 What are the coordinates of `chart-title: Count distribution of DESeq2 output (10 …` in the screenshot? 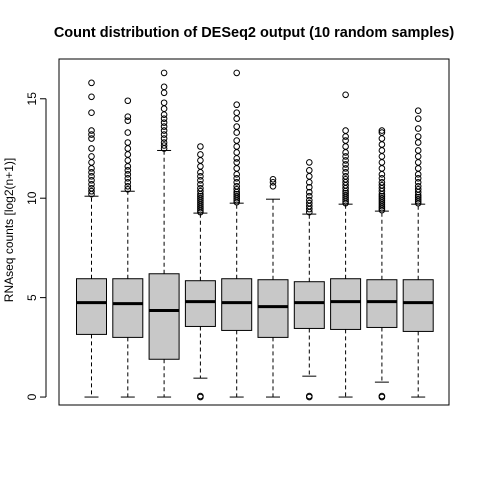 It's located at (254, 33).